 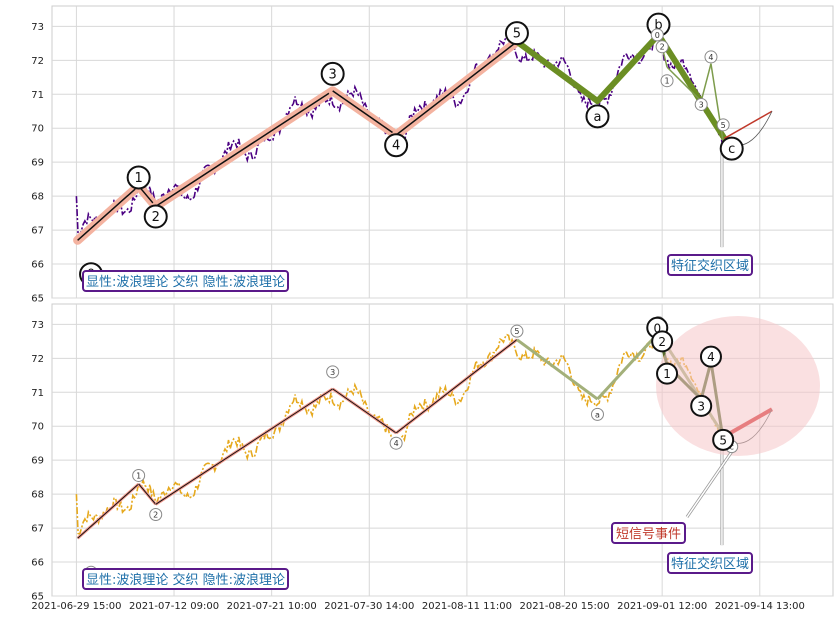 What do you see at coordinates (738, 386) in the screenshot?
I see `intertwine-ellipse` at bounding box center [738, 386].